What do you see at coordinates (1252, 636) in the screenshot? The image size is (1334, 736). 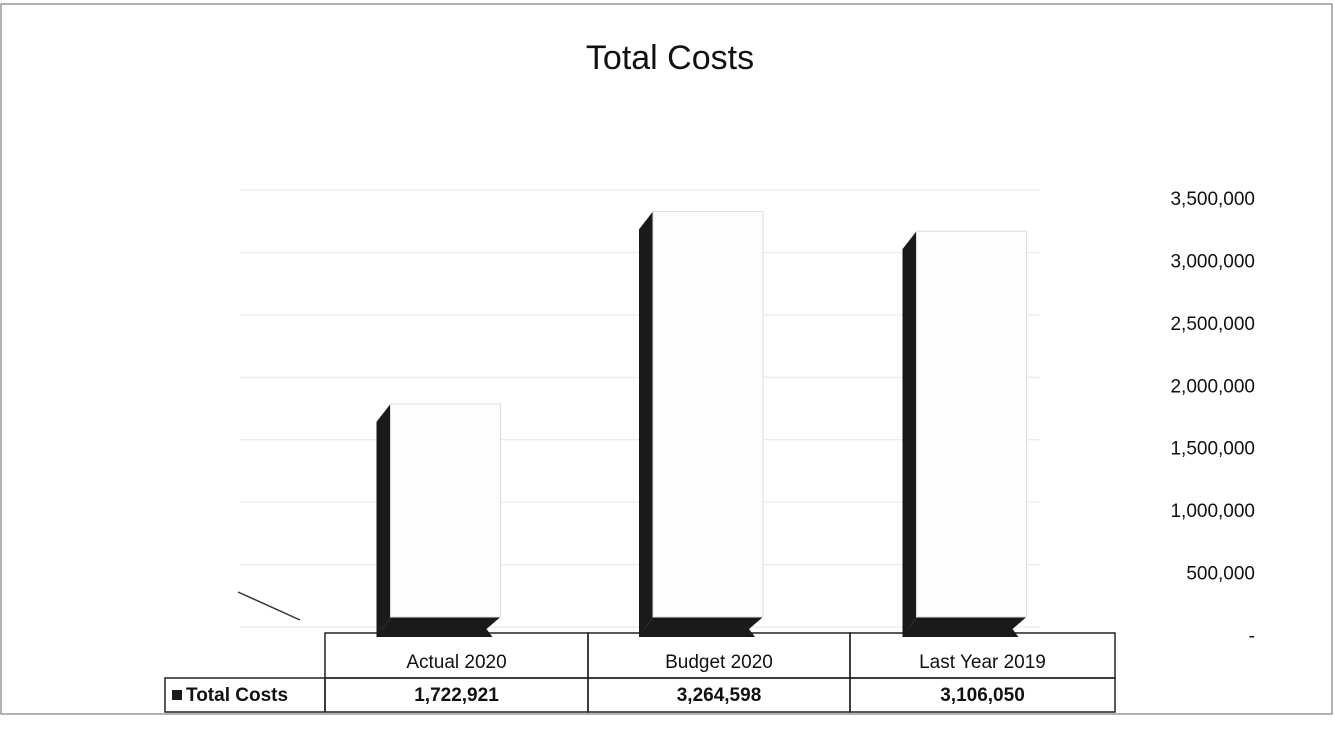 I see `y-tick-label: -` at bounding box center [1252, 636].